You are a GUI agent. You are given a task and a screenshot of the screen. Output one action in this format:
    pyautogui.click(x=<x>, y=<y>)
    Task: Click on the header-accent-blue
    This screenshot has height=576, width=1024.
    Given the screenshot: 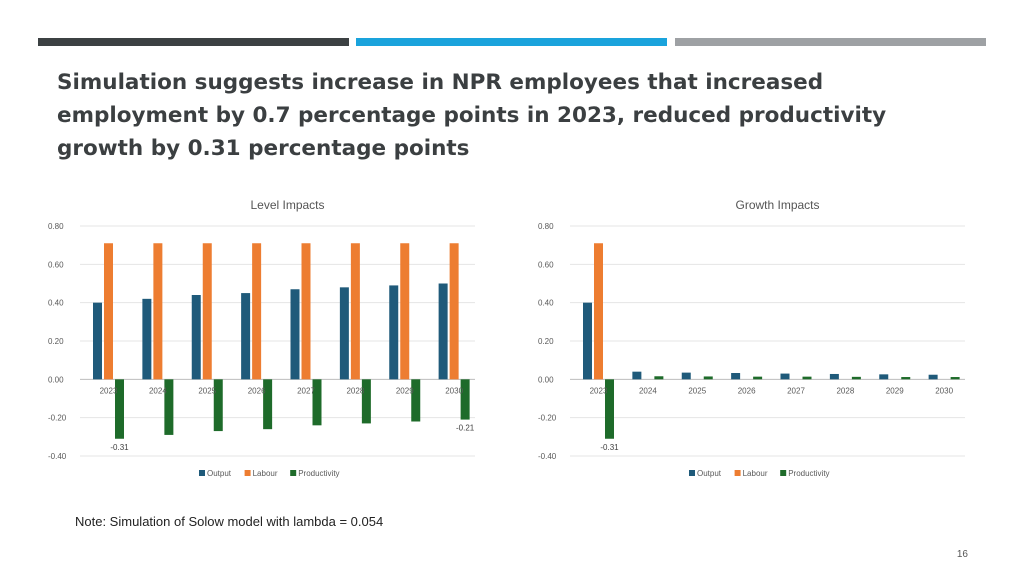 What is the action you would take?
    pyautogui.click(x=511, y=42)
    